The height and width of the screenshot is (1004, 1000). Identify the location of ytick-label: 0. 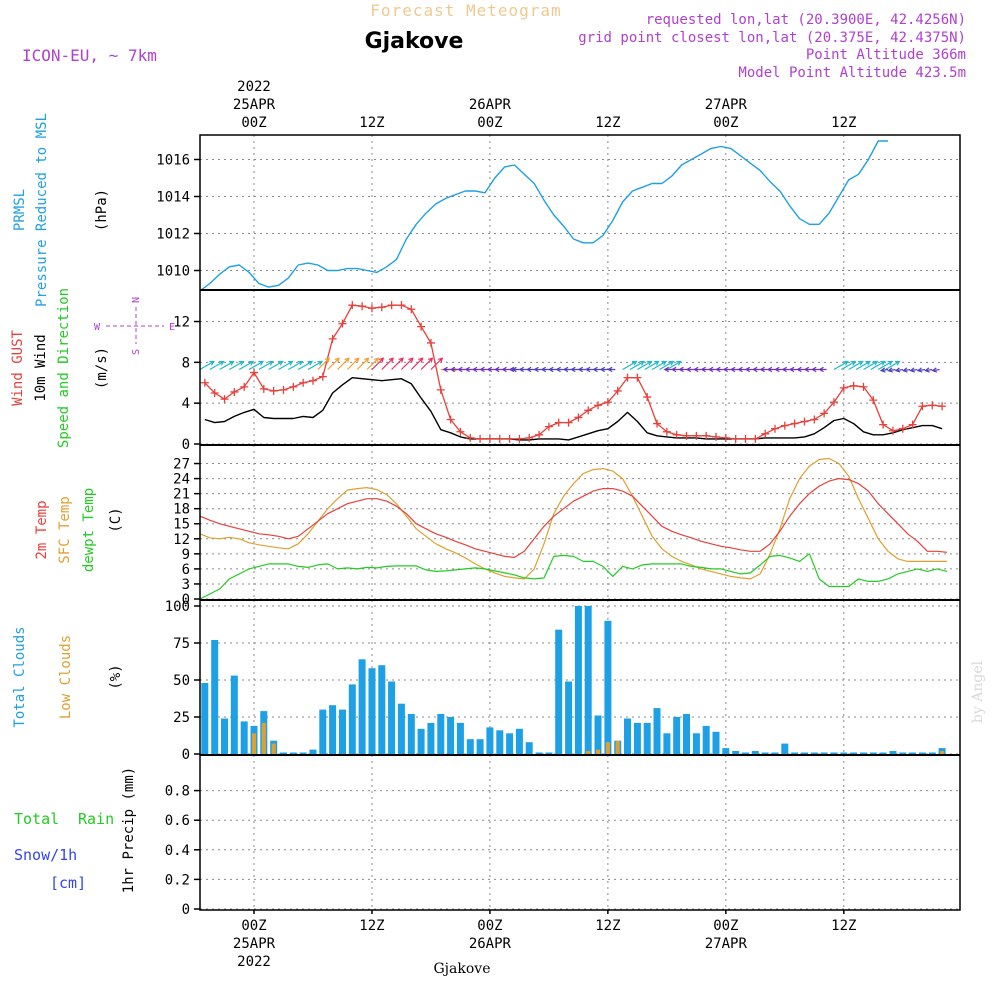
(186, 445).